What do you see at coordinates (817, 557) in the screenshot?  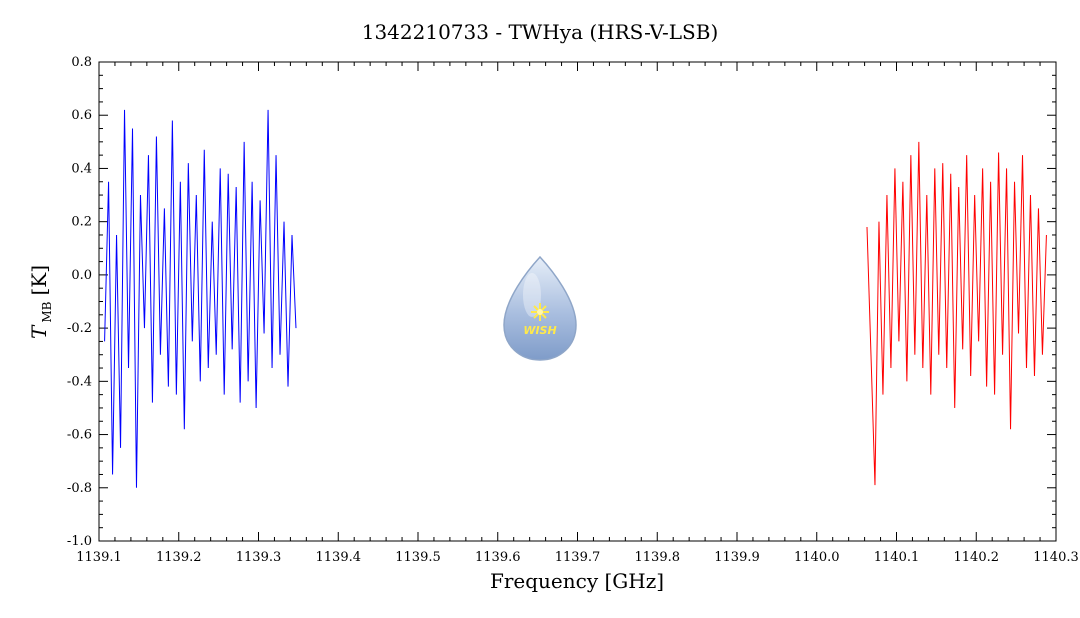 I see `x-tick-label: 1140.0` at bounding box center [817, 557].